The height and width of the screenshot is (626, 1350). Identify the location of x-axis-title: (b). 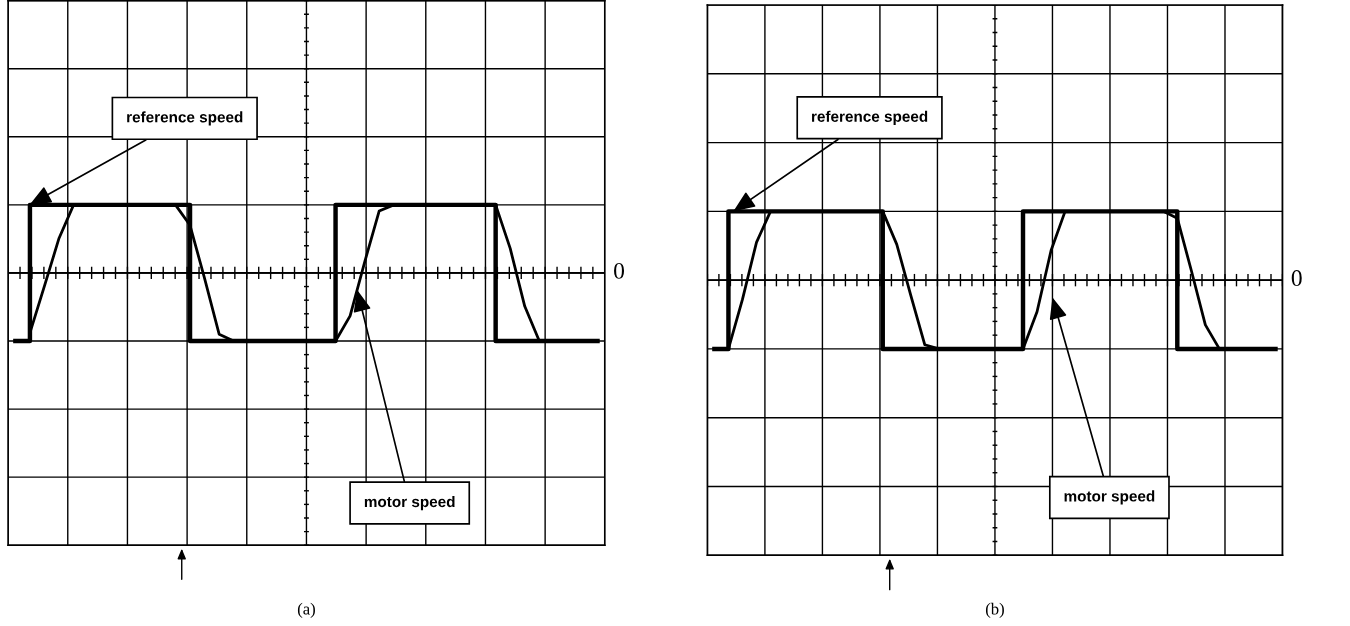
(994, 610).